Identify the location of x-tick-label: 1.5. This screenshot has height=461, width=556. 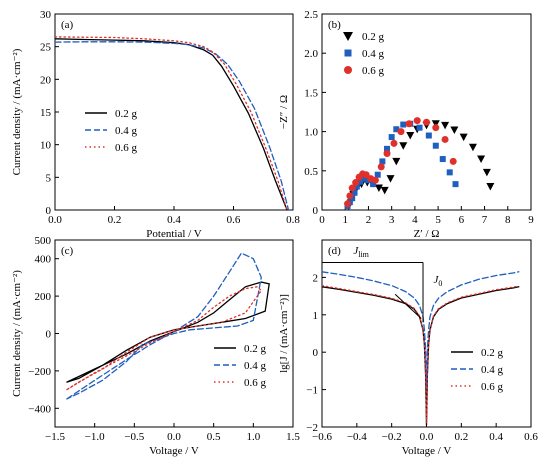
(293, 437).